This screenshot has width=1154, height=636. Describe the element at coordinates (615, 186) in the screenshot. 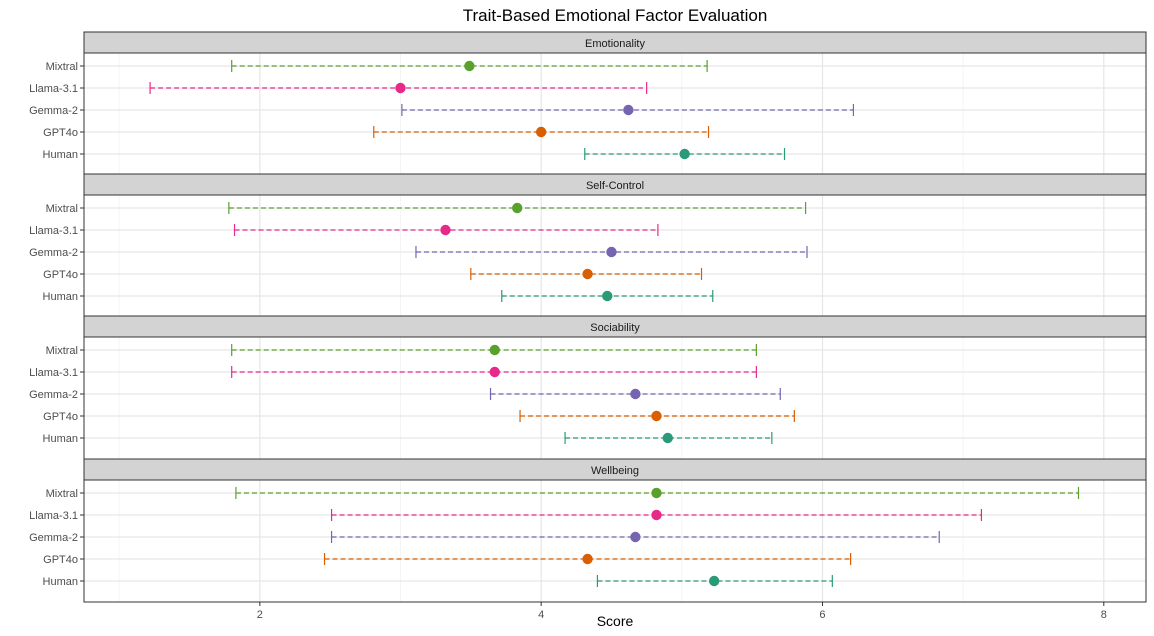

I see `facet-strip-label: Self-Control` at that location.